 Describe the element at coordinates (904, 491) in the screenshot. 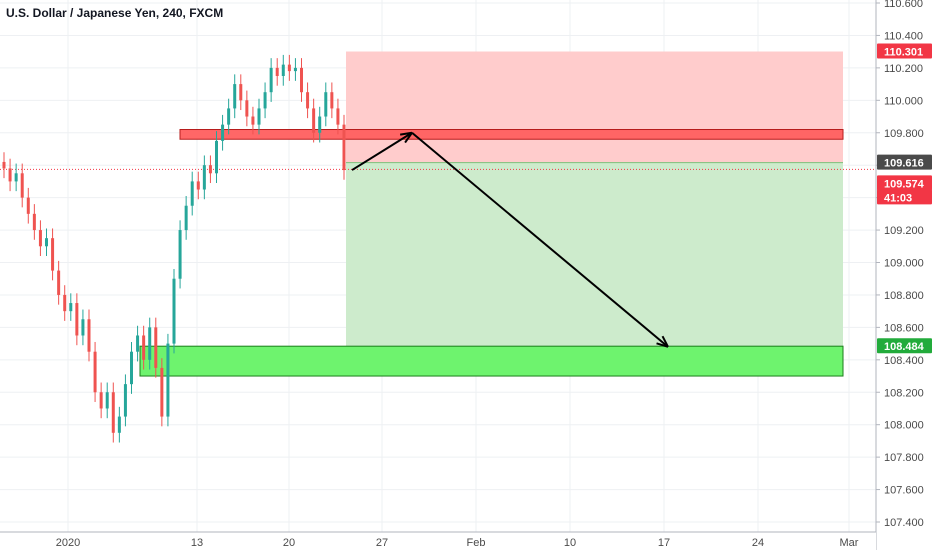

I see `price-tick-label: 107.600` at that location.